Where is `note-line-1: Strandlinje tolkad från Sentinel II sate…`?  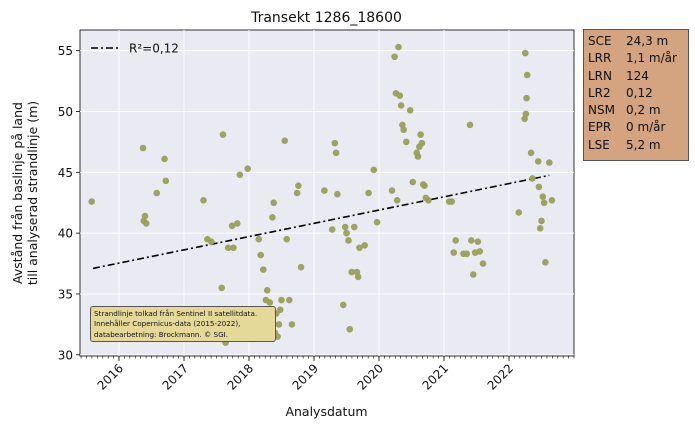
note-line-1: Strandlinje tolkad från Sentinel II sate… is located at coordinates (176, 313).